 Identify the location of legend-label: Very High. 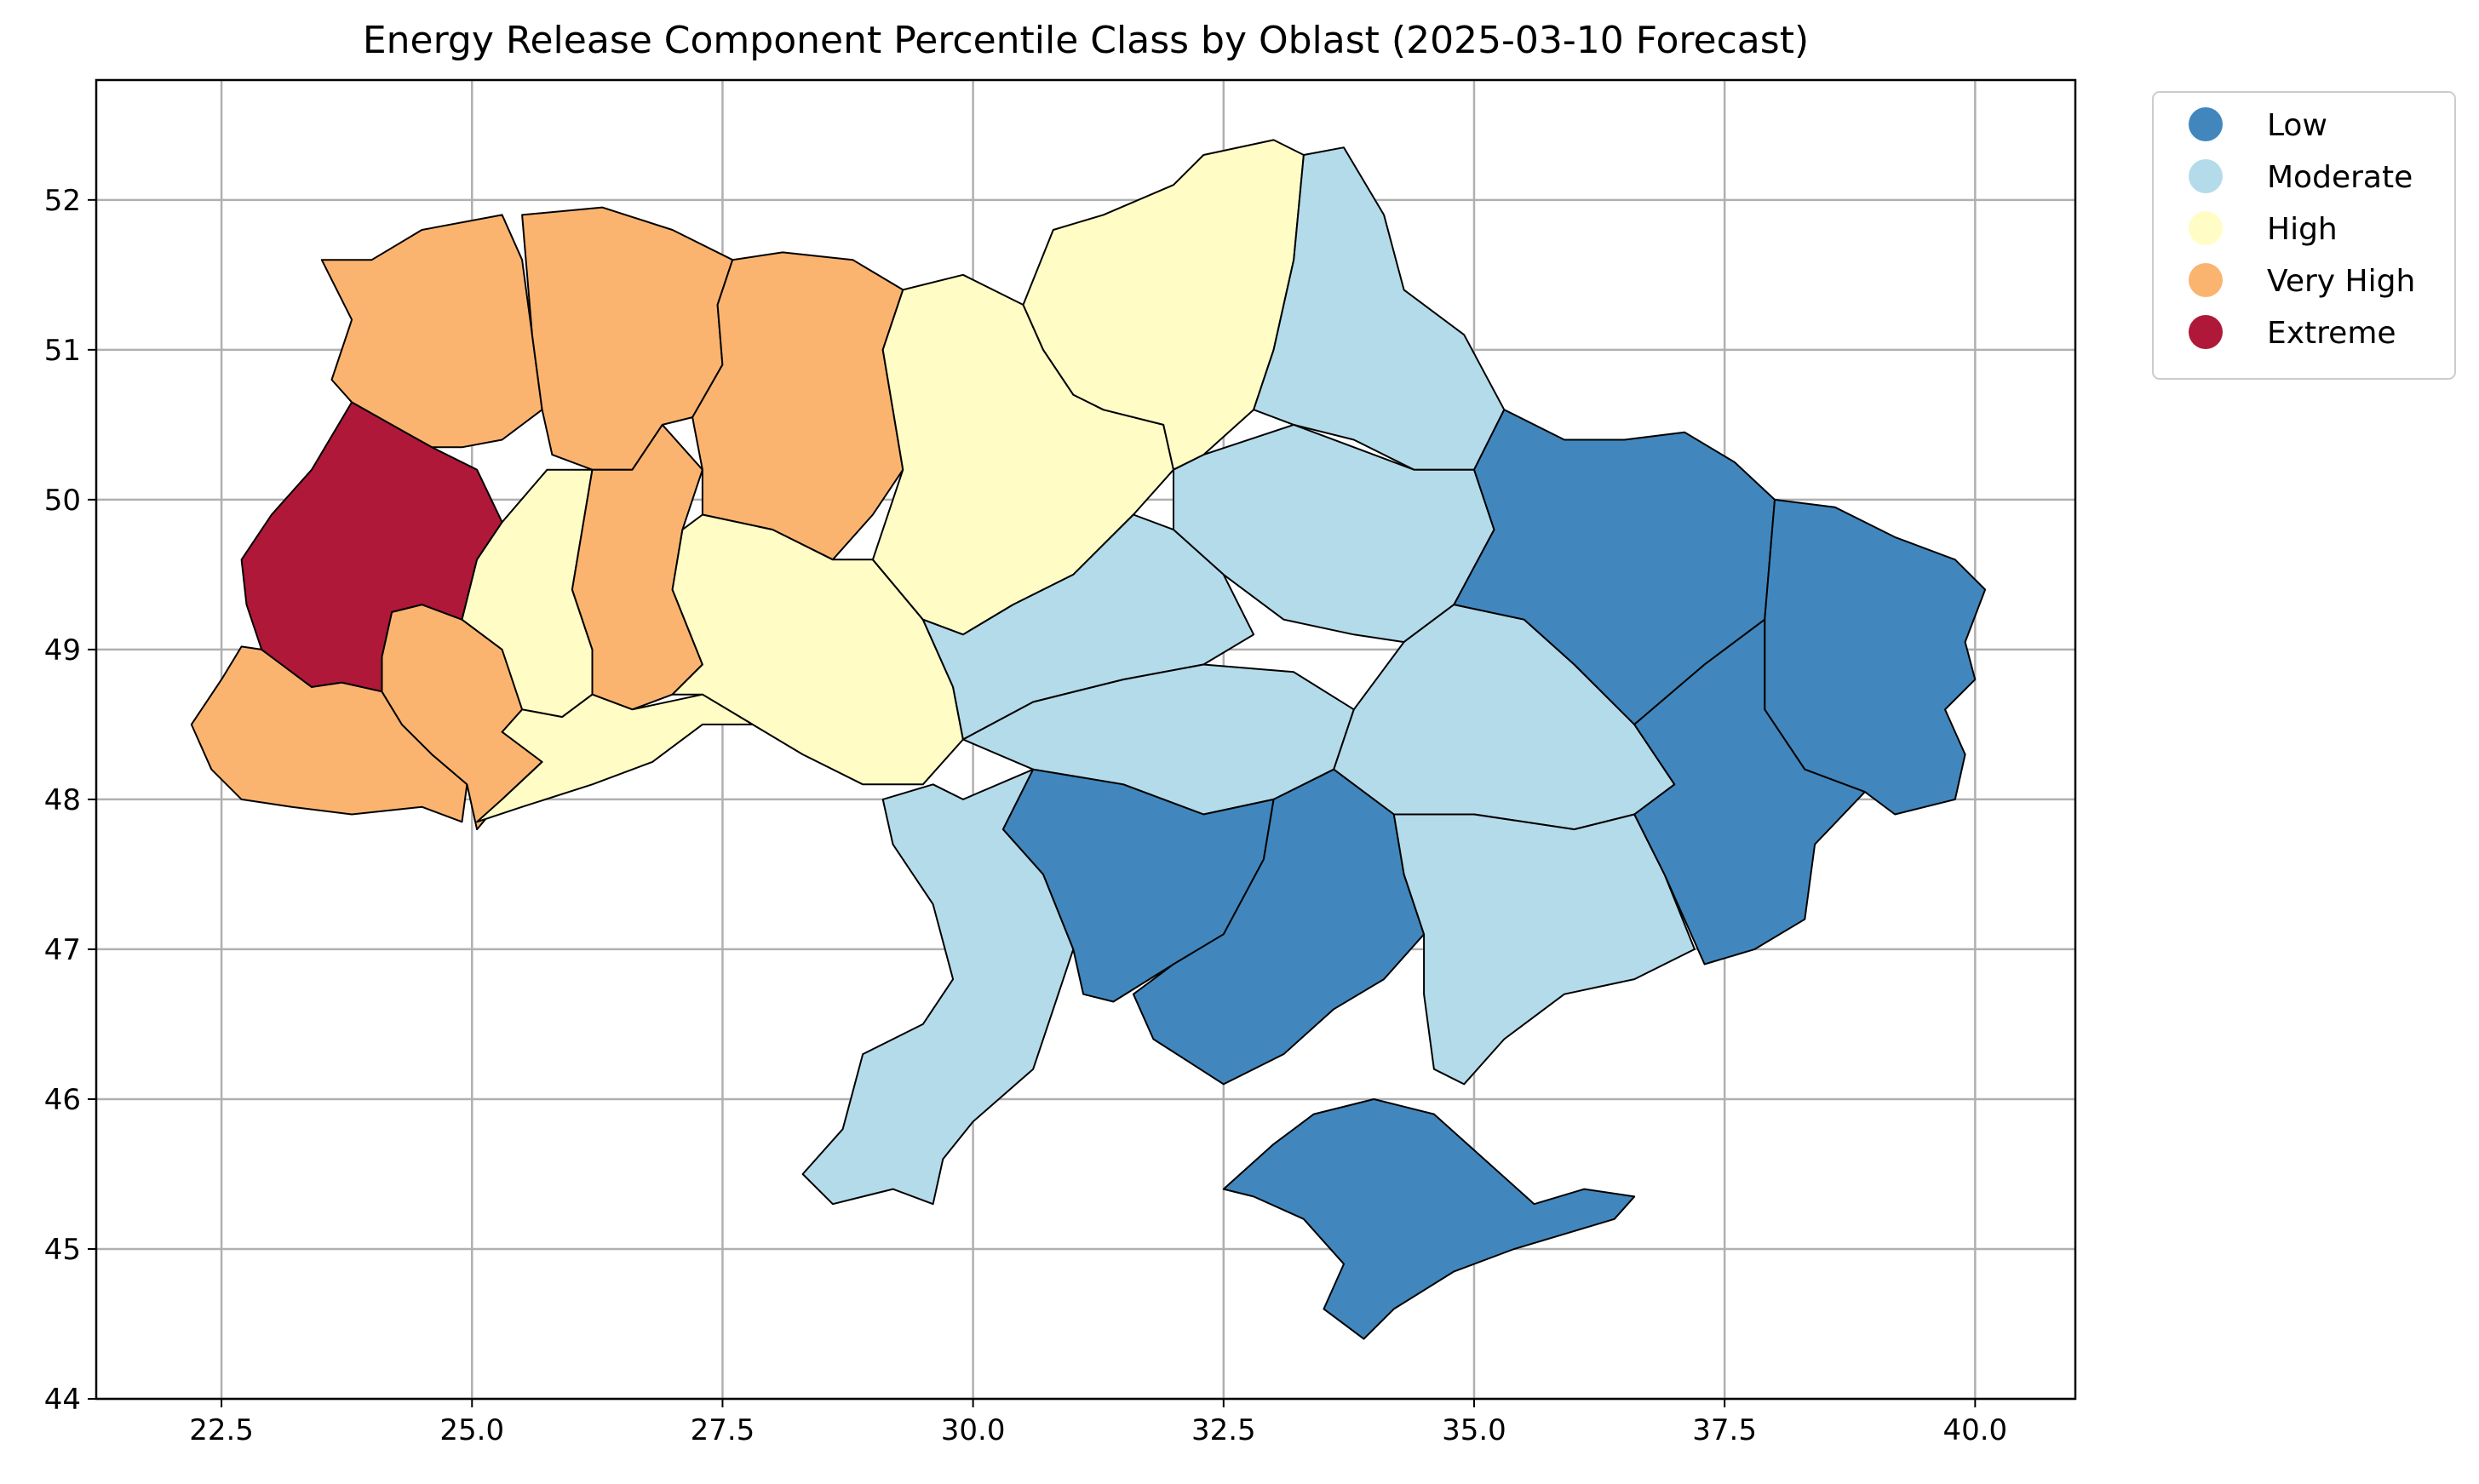
(2341, 282).